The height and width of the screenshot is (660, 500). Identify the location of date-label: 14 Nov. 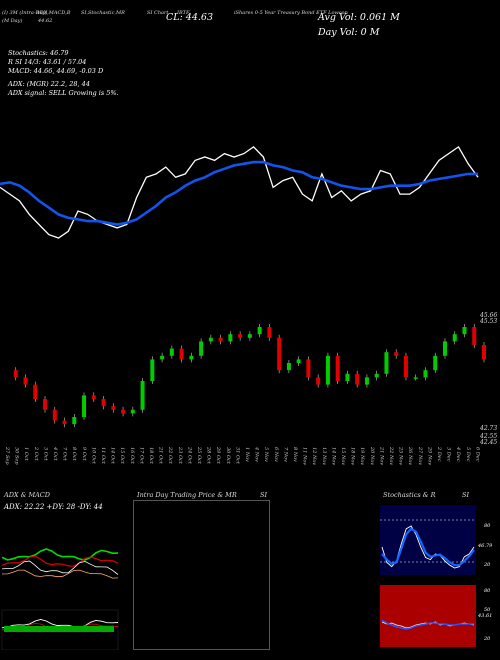
(333, 456).